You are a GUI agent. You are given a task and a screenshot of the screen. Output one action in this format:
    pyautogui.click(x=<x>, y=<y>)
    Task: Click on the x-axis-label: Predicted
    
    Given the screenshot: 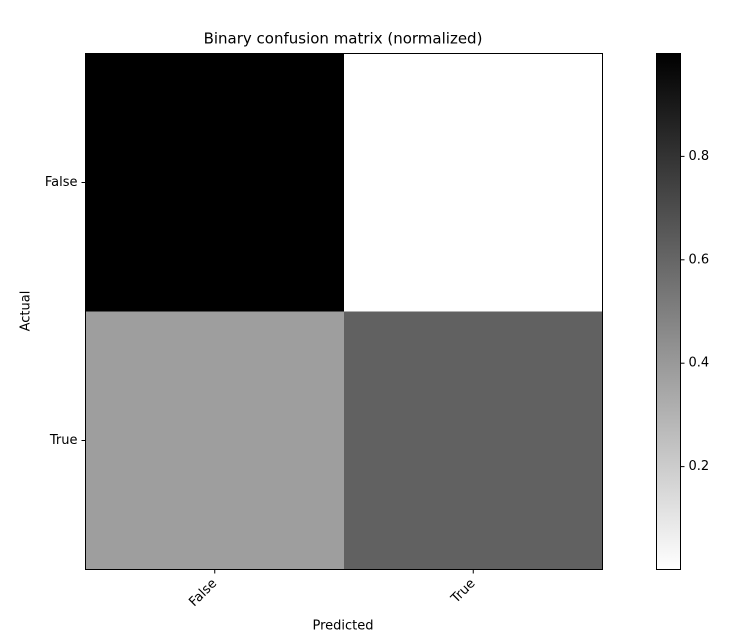 What is the action you would take?
    pyautogui.click(x=342, y=626)
    